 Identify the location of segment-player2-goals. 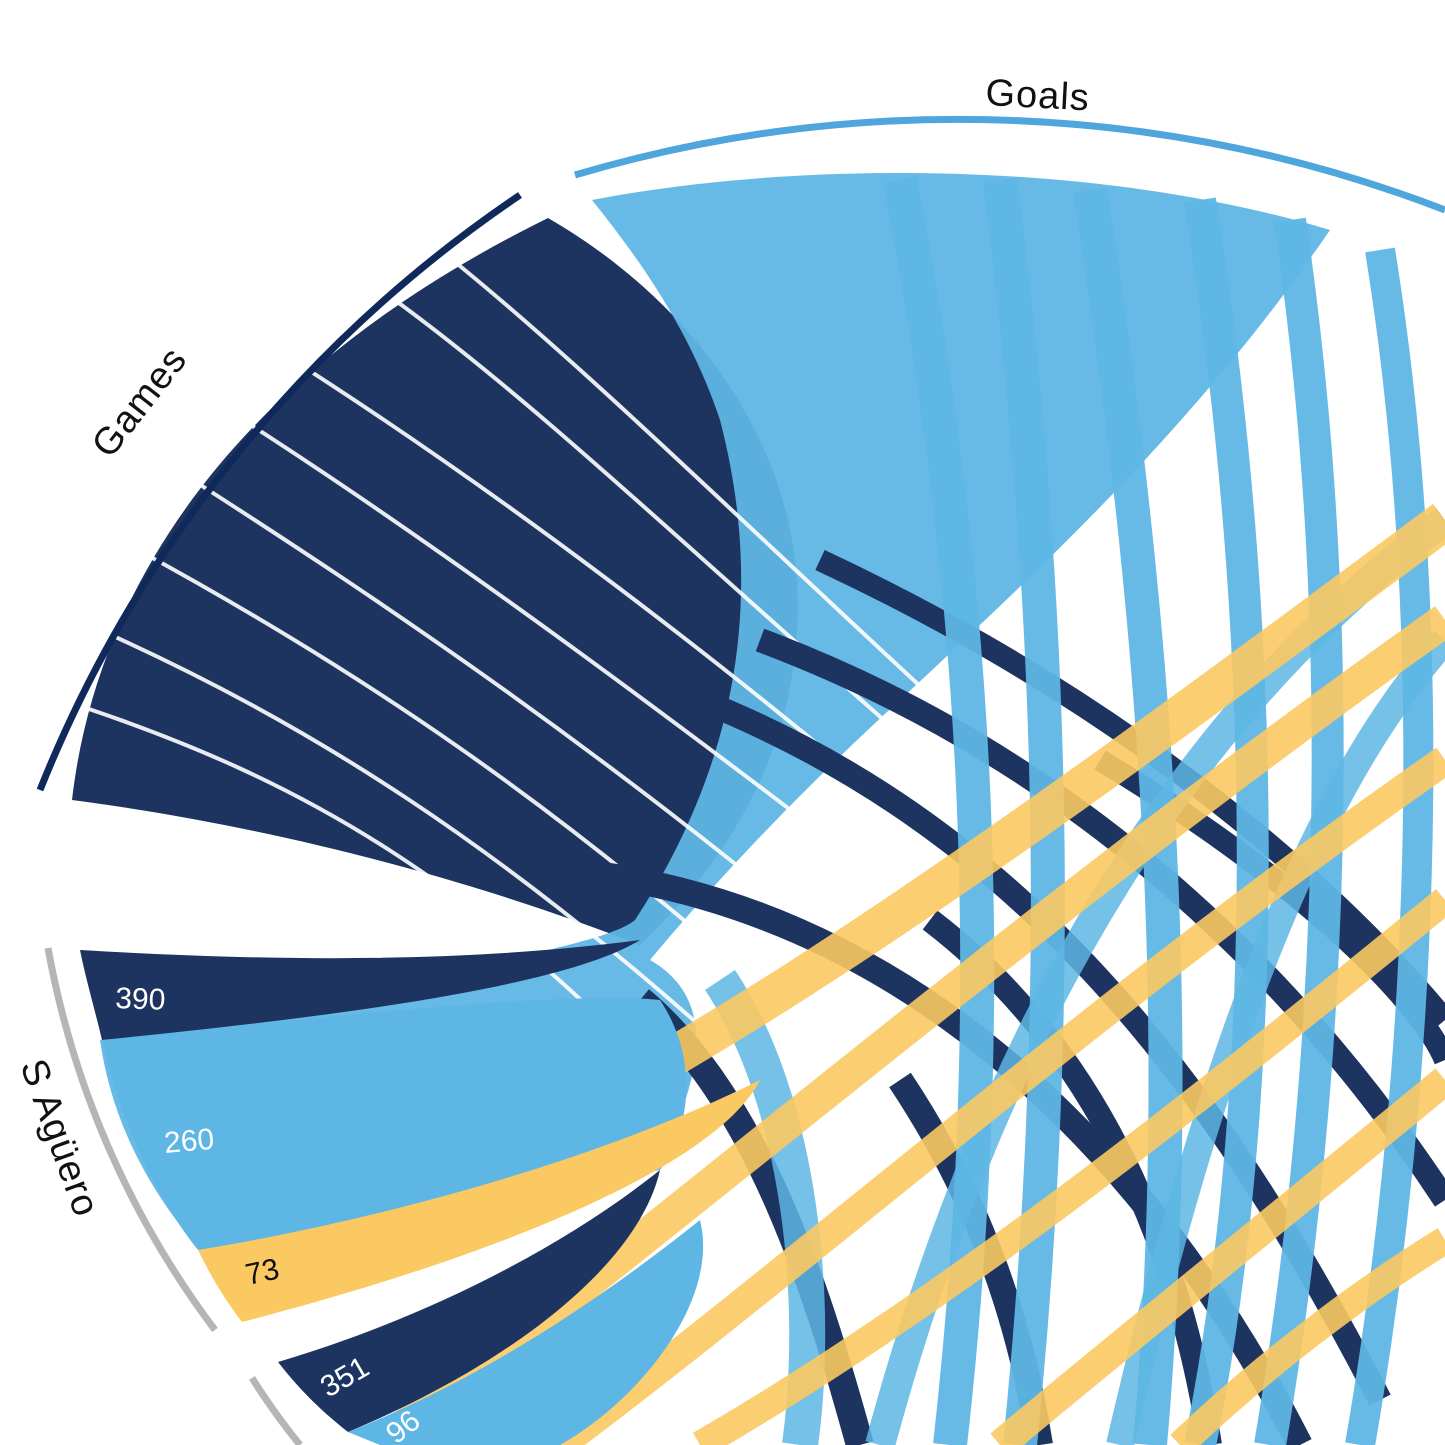
(526, 1332).